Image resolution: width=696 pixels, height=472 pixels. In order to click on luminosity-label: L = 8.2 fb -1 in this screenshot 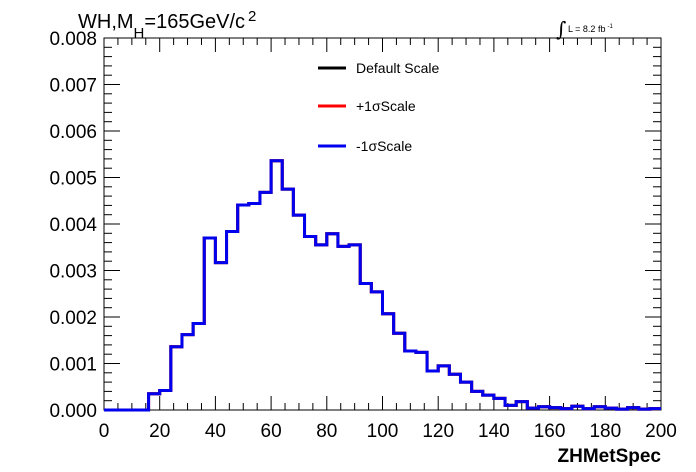, I will do `click(590, 29)`.